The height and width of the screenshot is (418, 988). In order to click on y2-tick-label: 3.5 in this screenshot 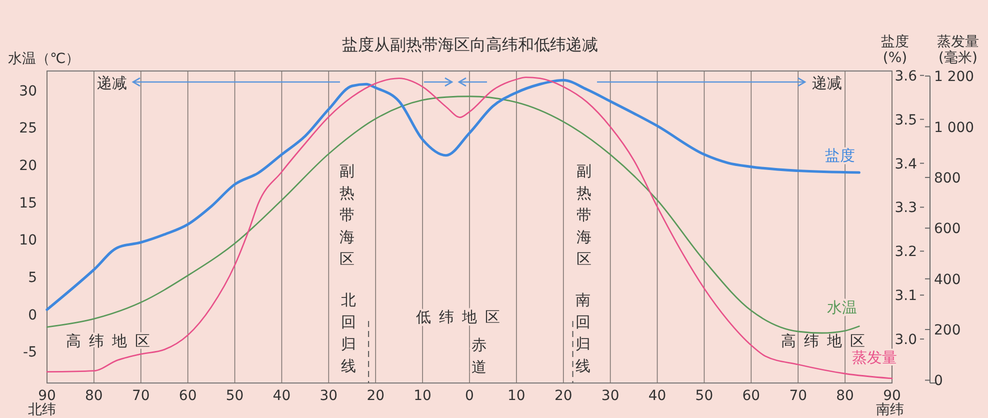, I will do `click(905, 120)`.